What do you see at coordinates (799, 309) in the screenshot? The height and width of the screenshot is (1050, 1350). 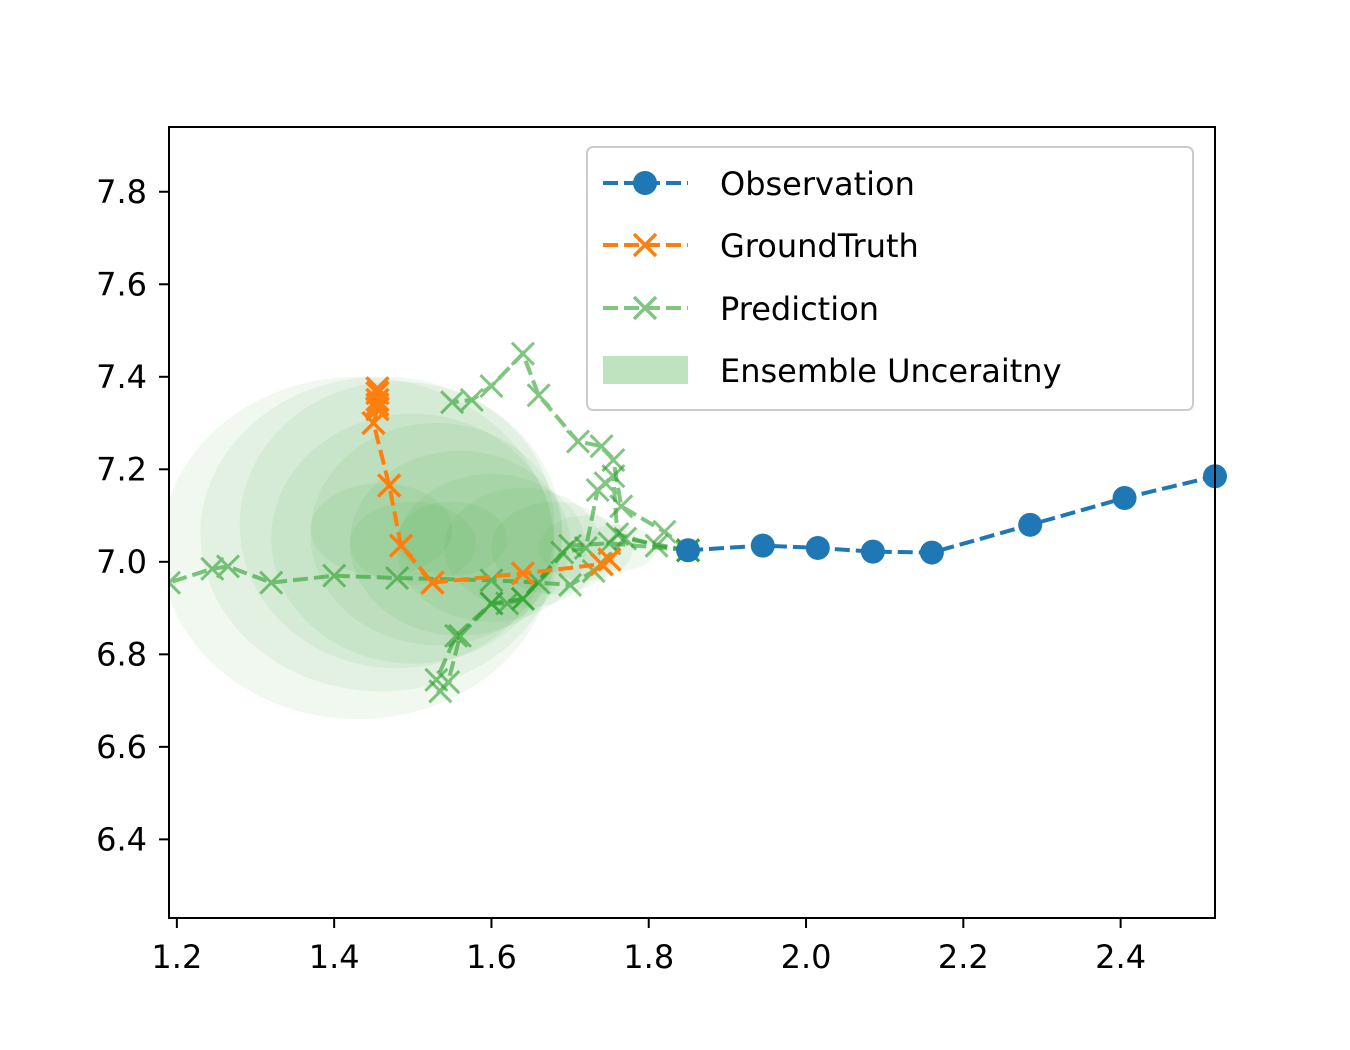 I see `legend-prediction-label: Prediction` at bounding box center [799, 309].